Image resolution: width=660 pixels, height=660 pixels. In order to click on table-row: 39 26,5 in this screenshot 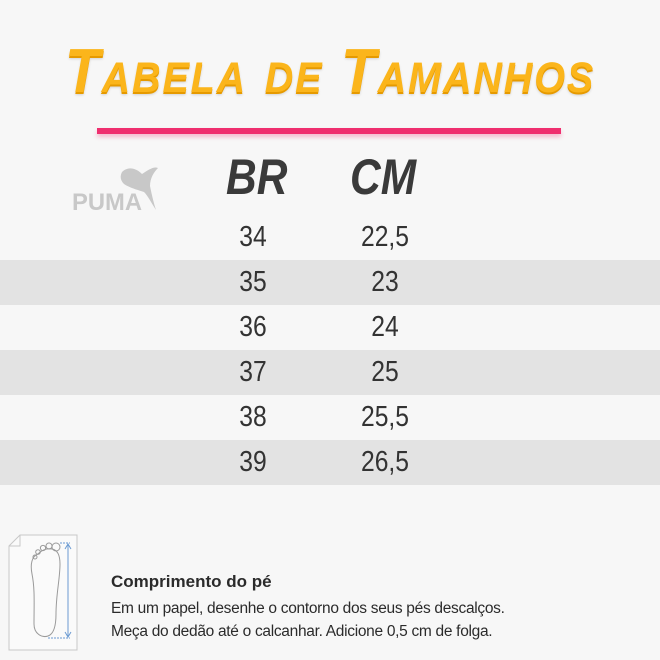, I will do `click(330, 462)`.